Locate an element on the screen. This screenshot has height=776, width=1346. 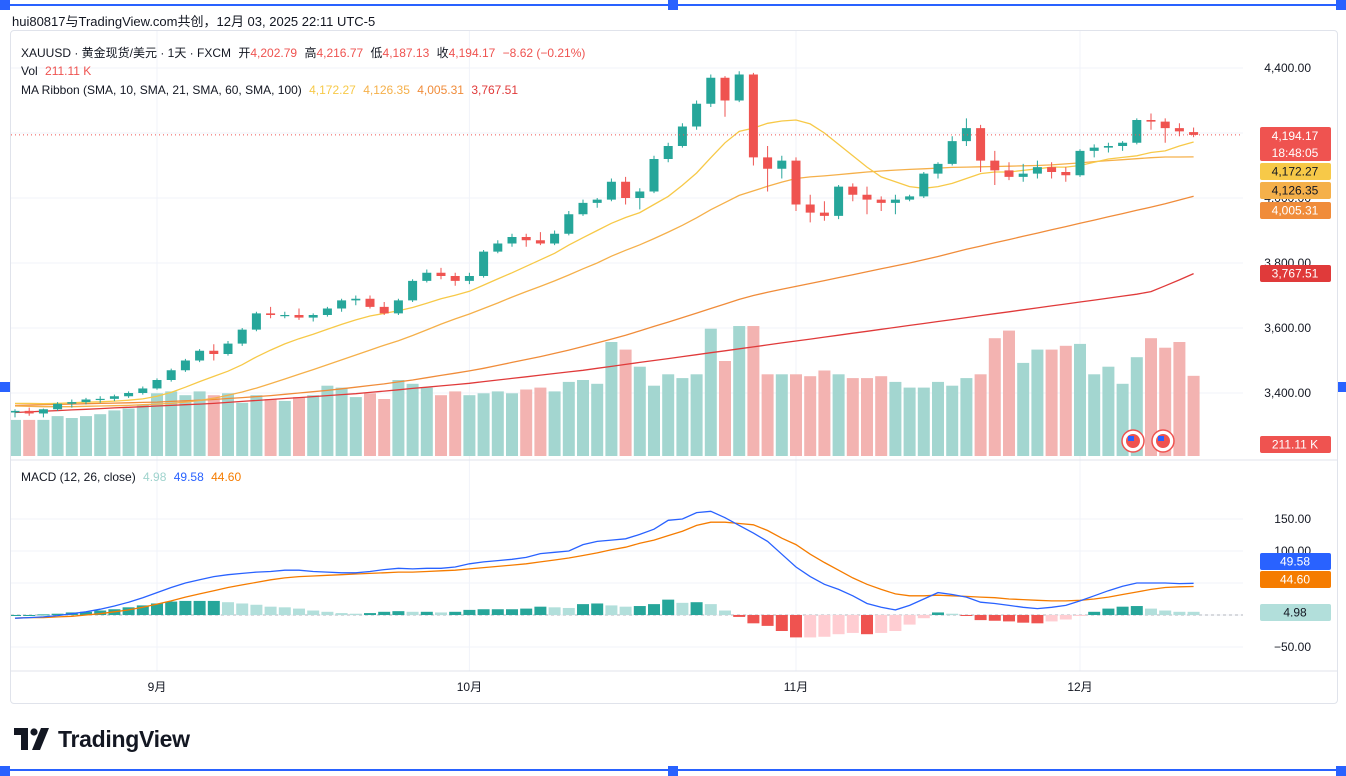
macd-signal-line is located at coordinates (604, 570).